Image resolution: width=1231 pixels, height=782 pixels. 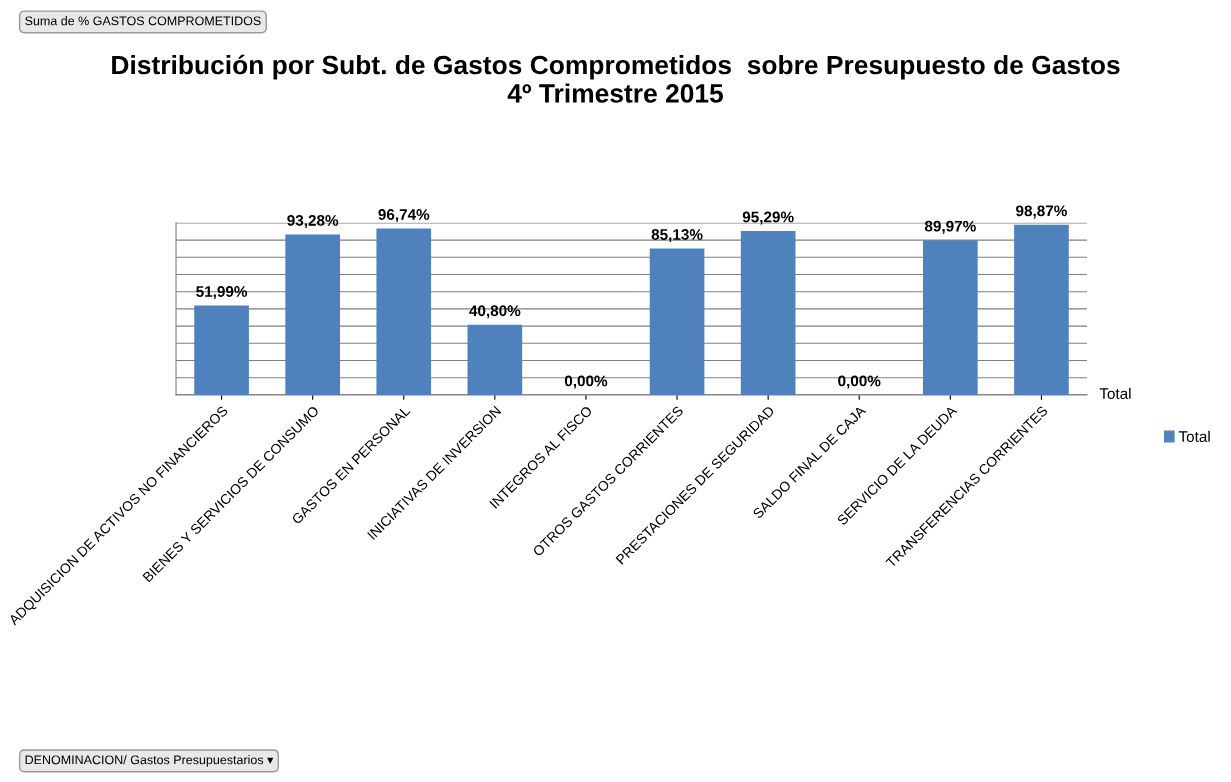 I want to click on legend-label: Total, so click(x=1194, y=436).